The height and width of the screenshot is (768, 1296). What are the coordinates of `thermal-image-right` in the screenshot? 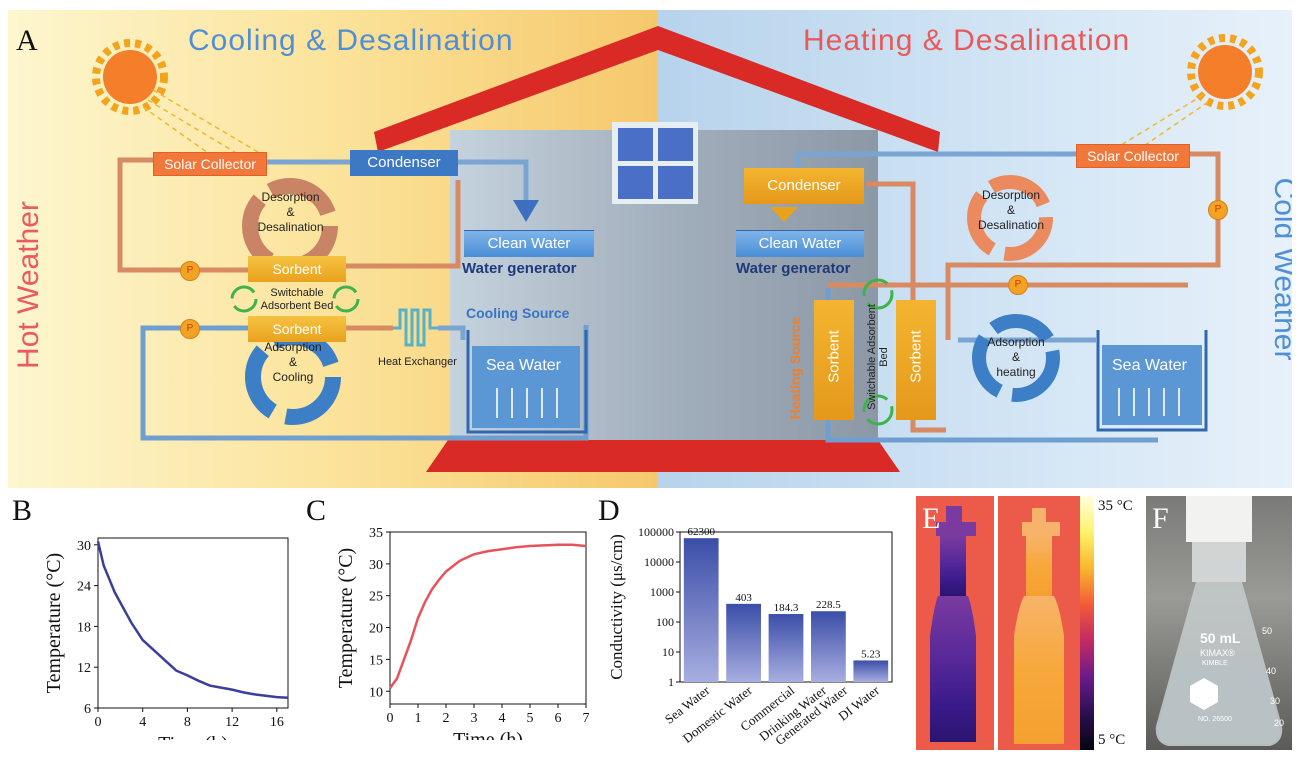 It's located at (1039, 623).